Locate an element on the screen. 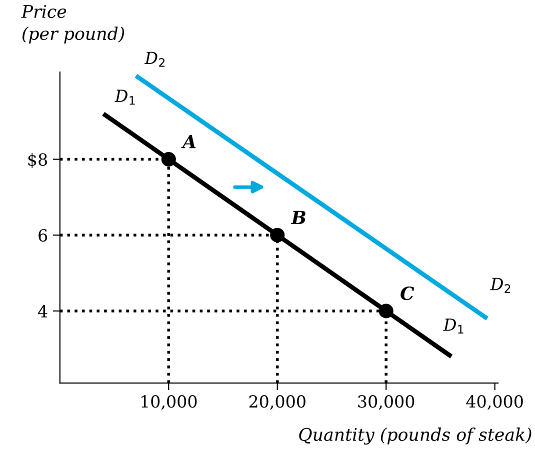 This screenshot has height=456, width=535. y-tick-label: 6 is located at coordinates (43, 235).